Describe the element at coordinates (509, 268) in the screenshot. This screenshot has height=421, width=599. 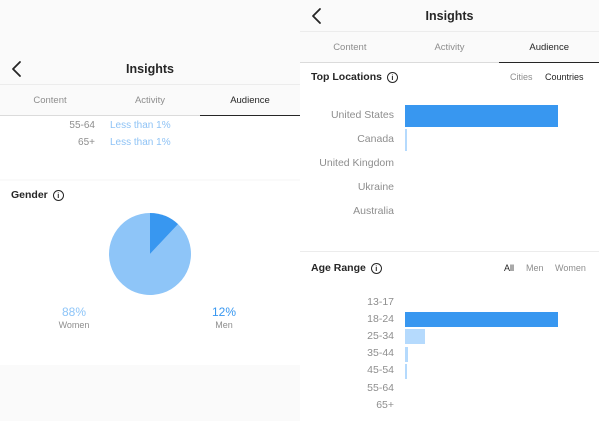
I see `filter-all: All` at that location.